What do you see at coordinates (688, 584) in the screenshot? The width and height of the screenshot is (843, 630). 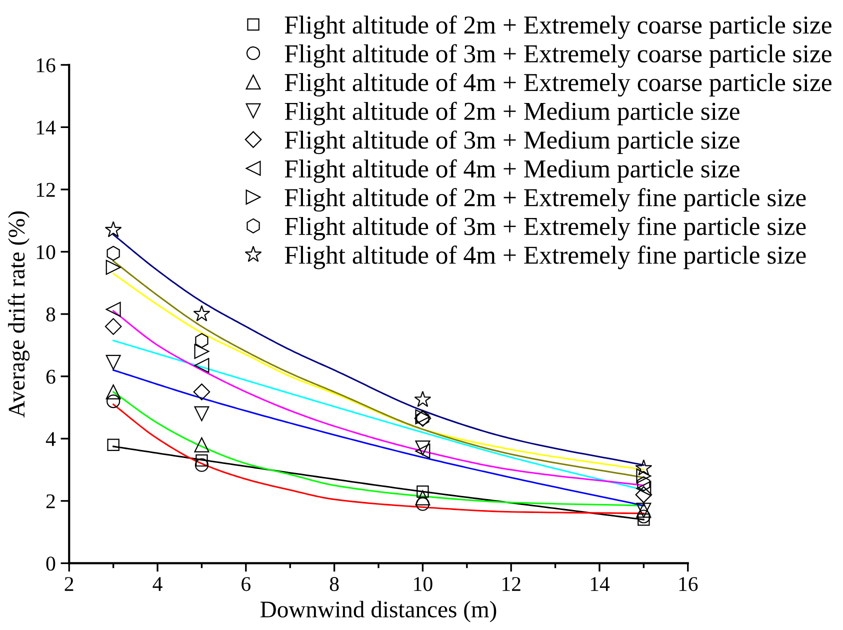 I see `x-tick-label: 16` at bounding box center [688, 584].